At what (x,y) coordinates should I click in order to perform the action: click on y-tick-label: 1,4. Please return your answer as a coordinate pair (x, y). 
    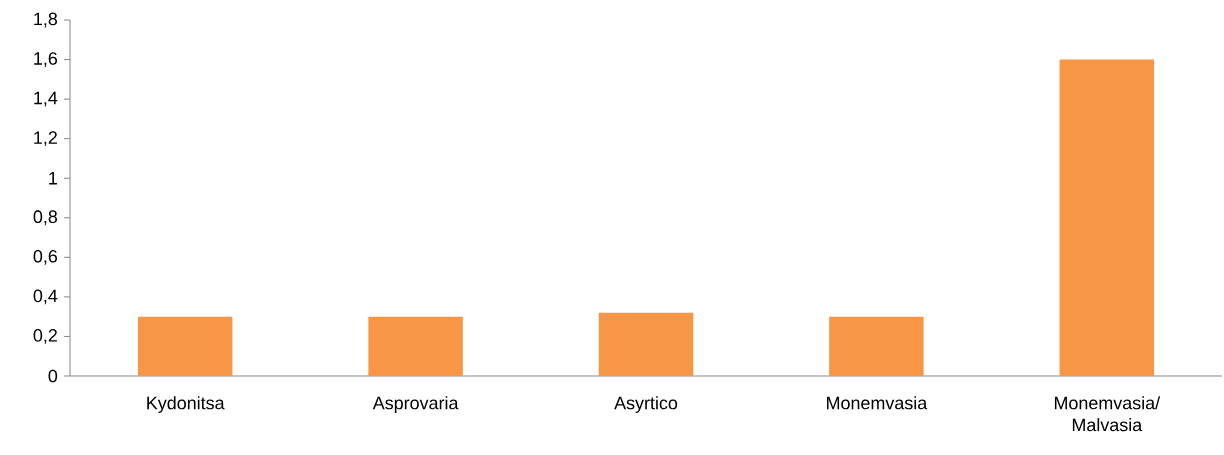
    Looking at the image, I should click on (46, 99).